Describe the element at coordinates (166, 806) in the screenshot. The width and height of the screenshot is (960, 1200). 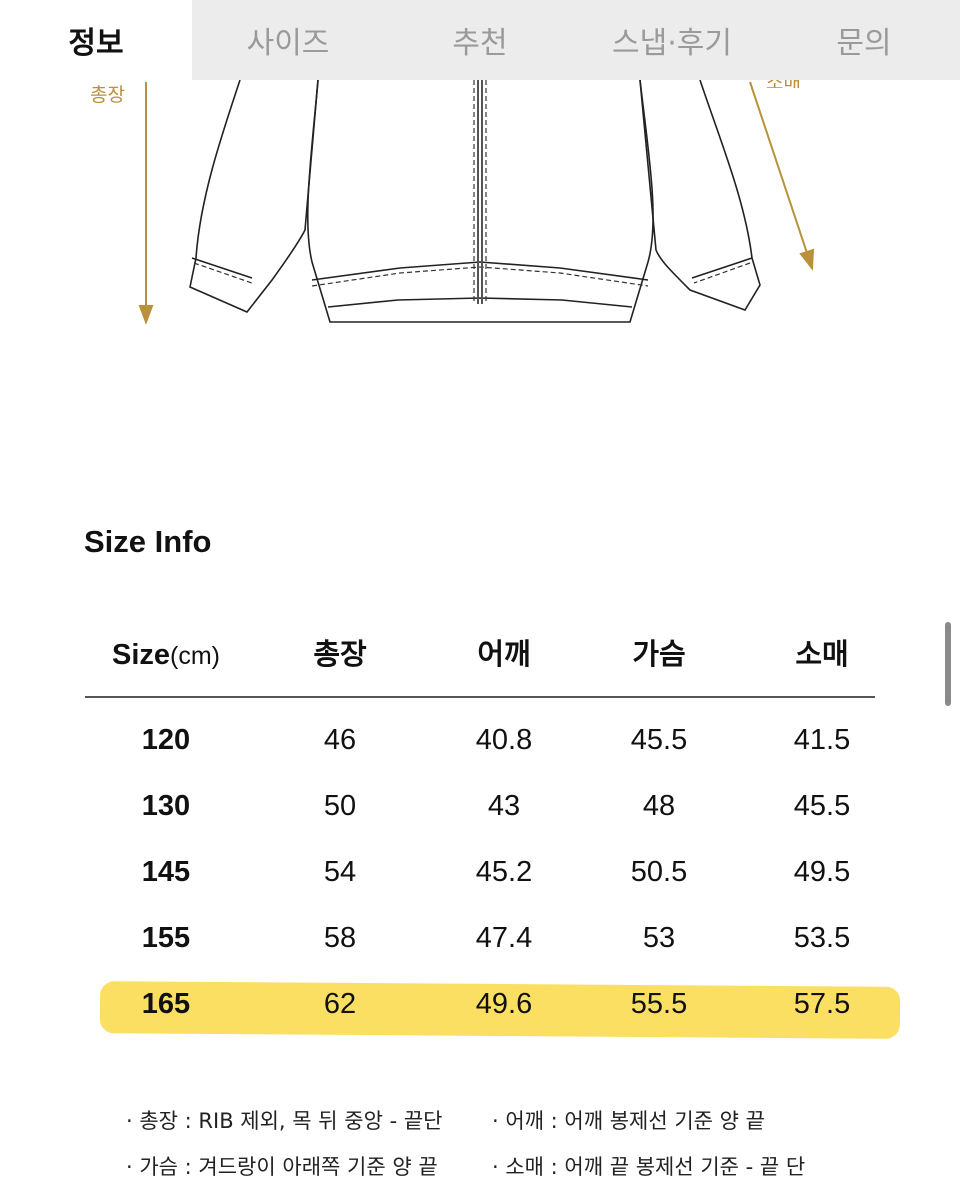
I see `size-cell: 130` at that location.